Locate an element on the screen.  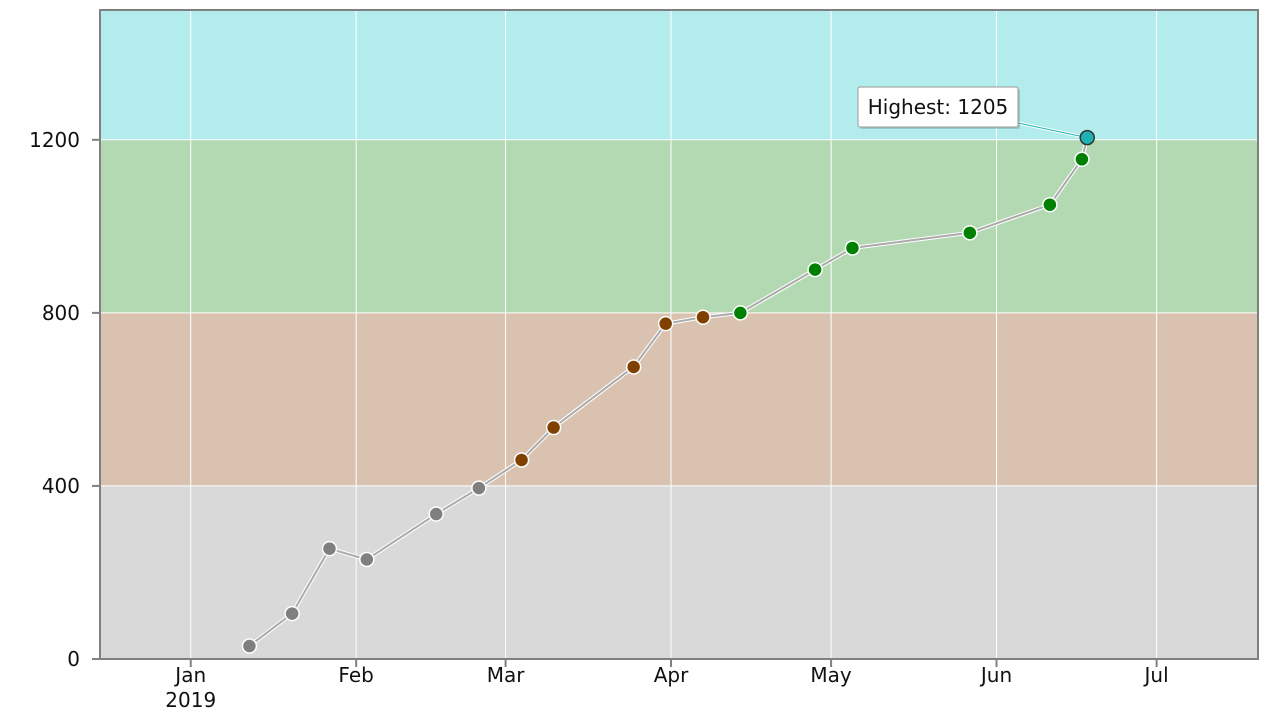
highest-annotation: Highest: 1205 is located at coordinates (976, 116).